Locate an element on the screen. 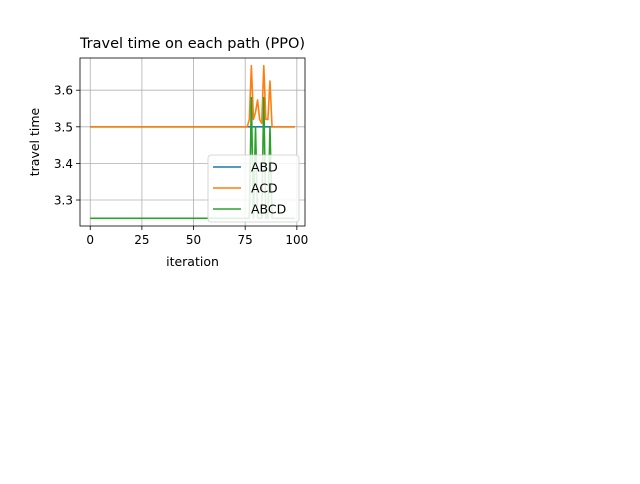 This screenshot has width=640, height=484. plot-frame is located at coordinates (192, 142).